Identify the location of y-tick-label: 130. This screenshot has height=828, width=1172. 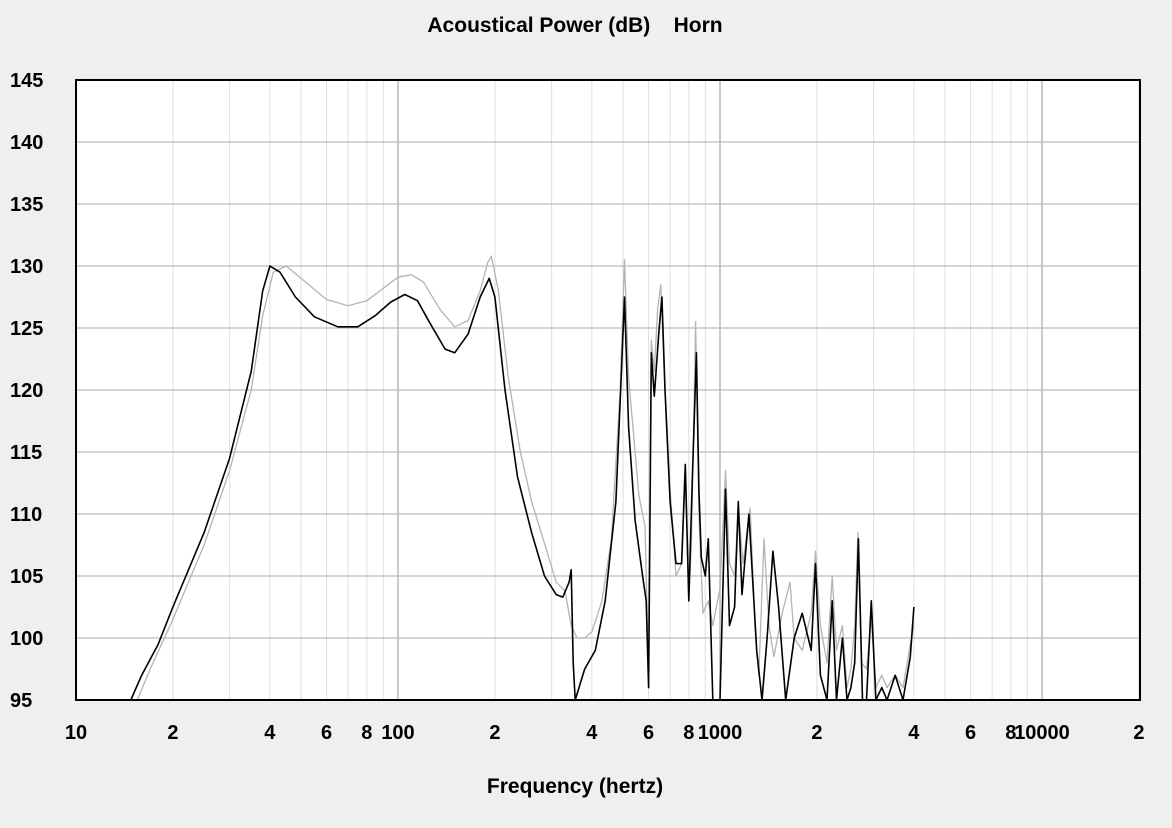
(26, 267).